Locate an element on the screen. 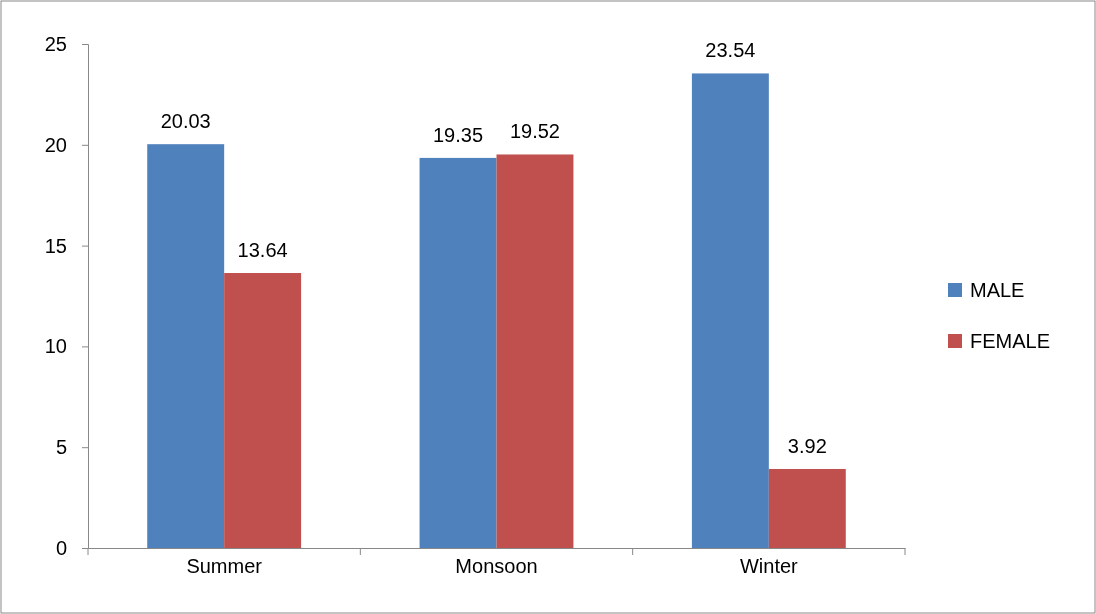 The height and width of the screenshot is (614, 1096). y-tick-label: 25 is located at coordinates (55, 43).